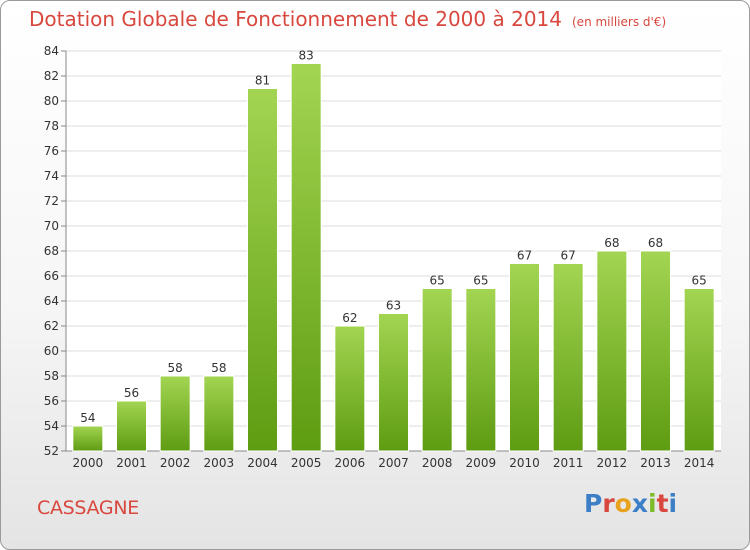  Describe the element at coordinates (51, 176) in the screenshot. I see `y-tick-label: 74` at that location.